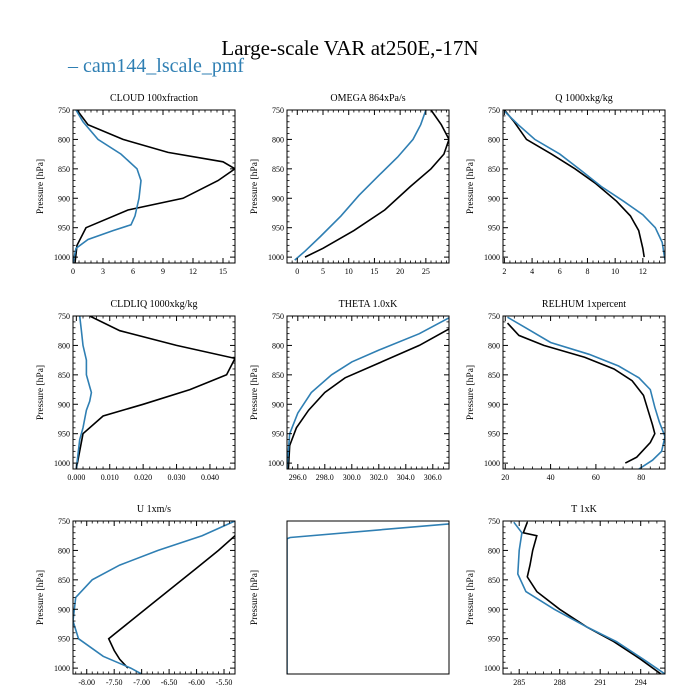 This screenshot has height=700, width=700. What do you see at coordinates (177, 477) in the screenshot?
I see `x-tick-label: 0.030` at bounding box center [177, 477].